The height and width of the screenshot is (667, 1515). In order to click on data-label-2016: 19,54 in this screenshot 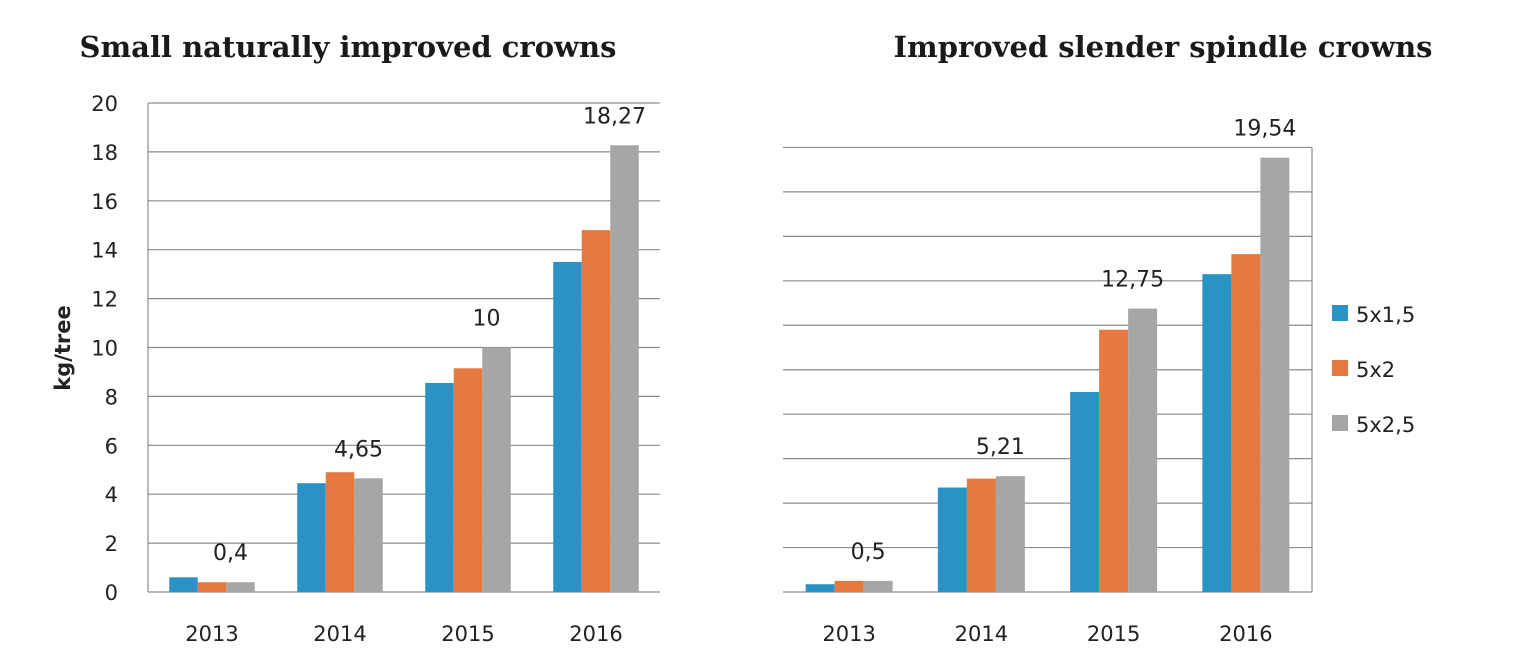, I will do `click(1264, 129)`.